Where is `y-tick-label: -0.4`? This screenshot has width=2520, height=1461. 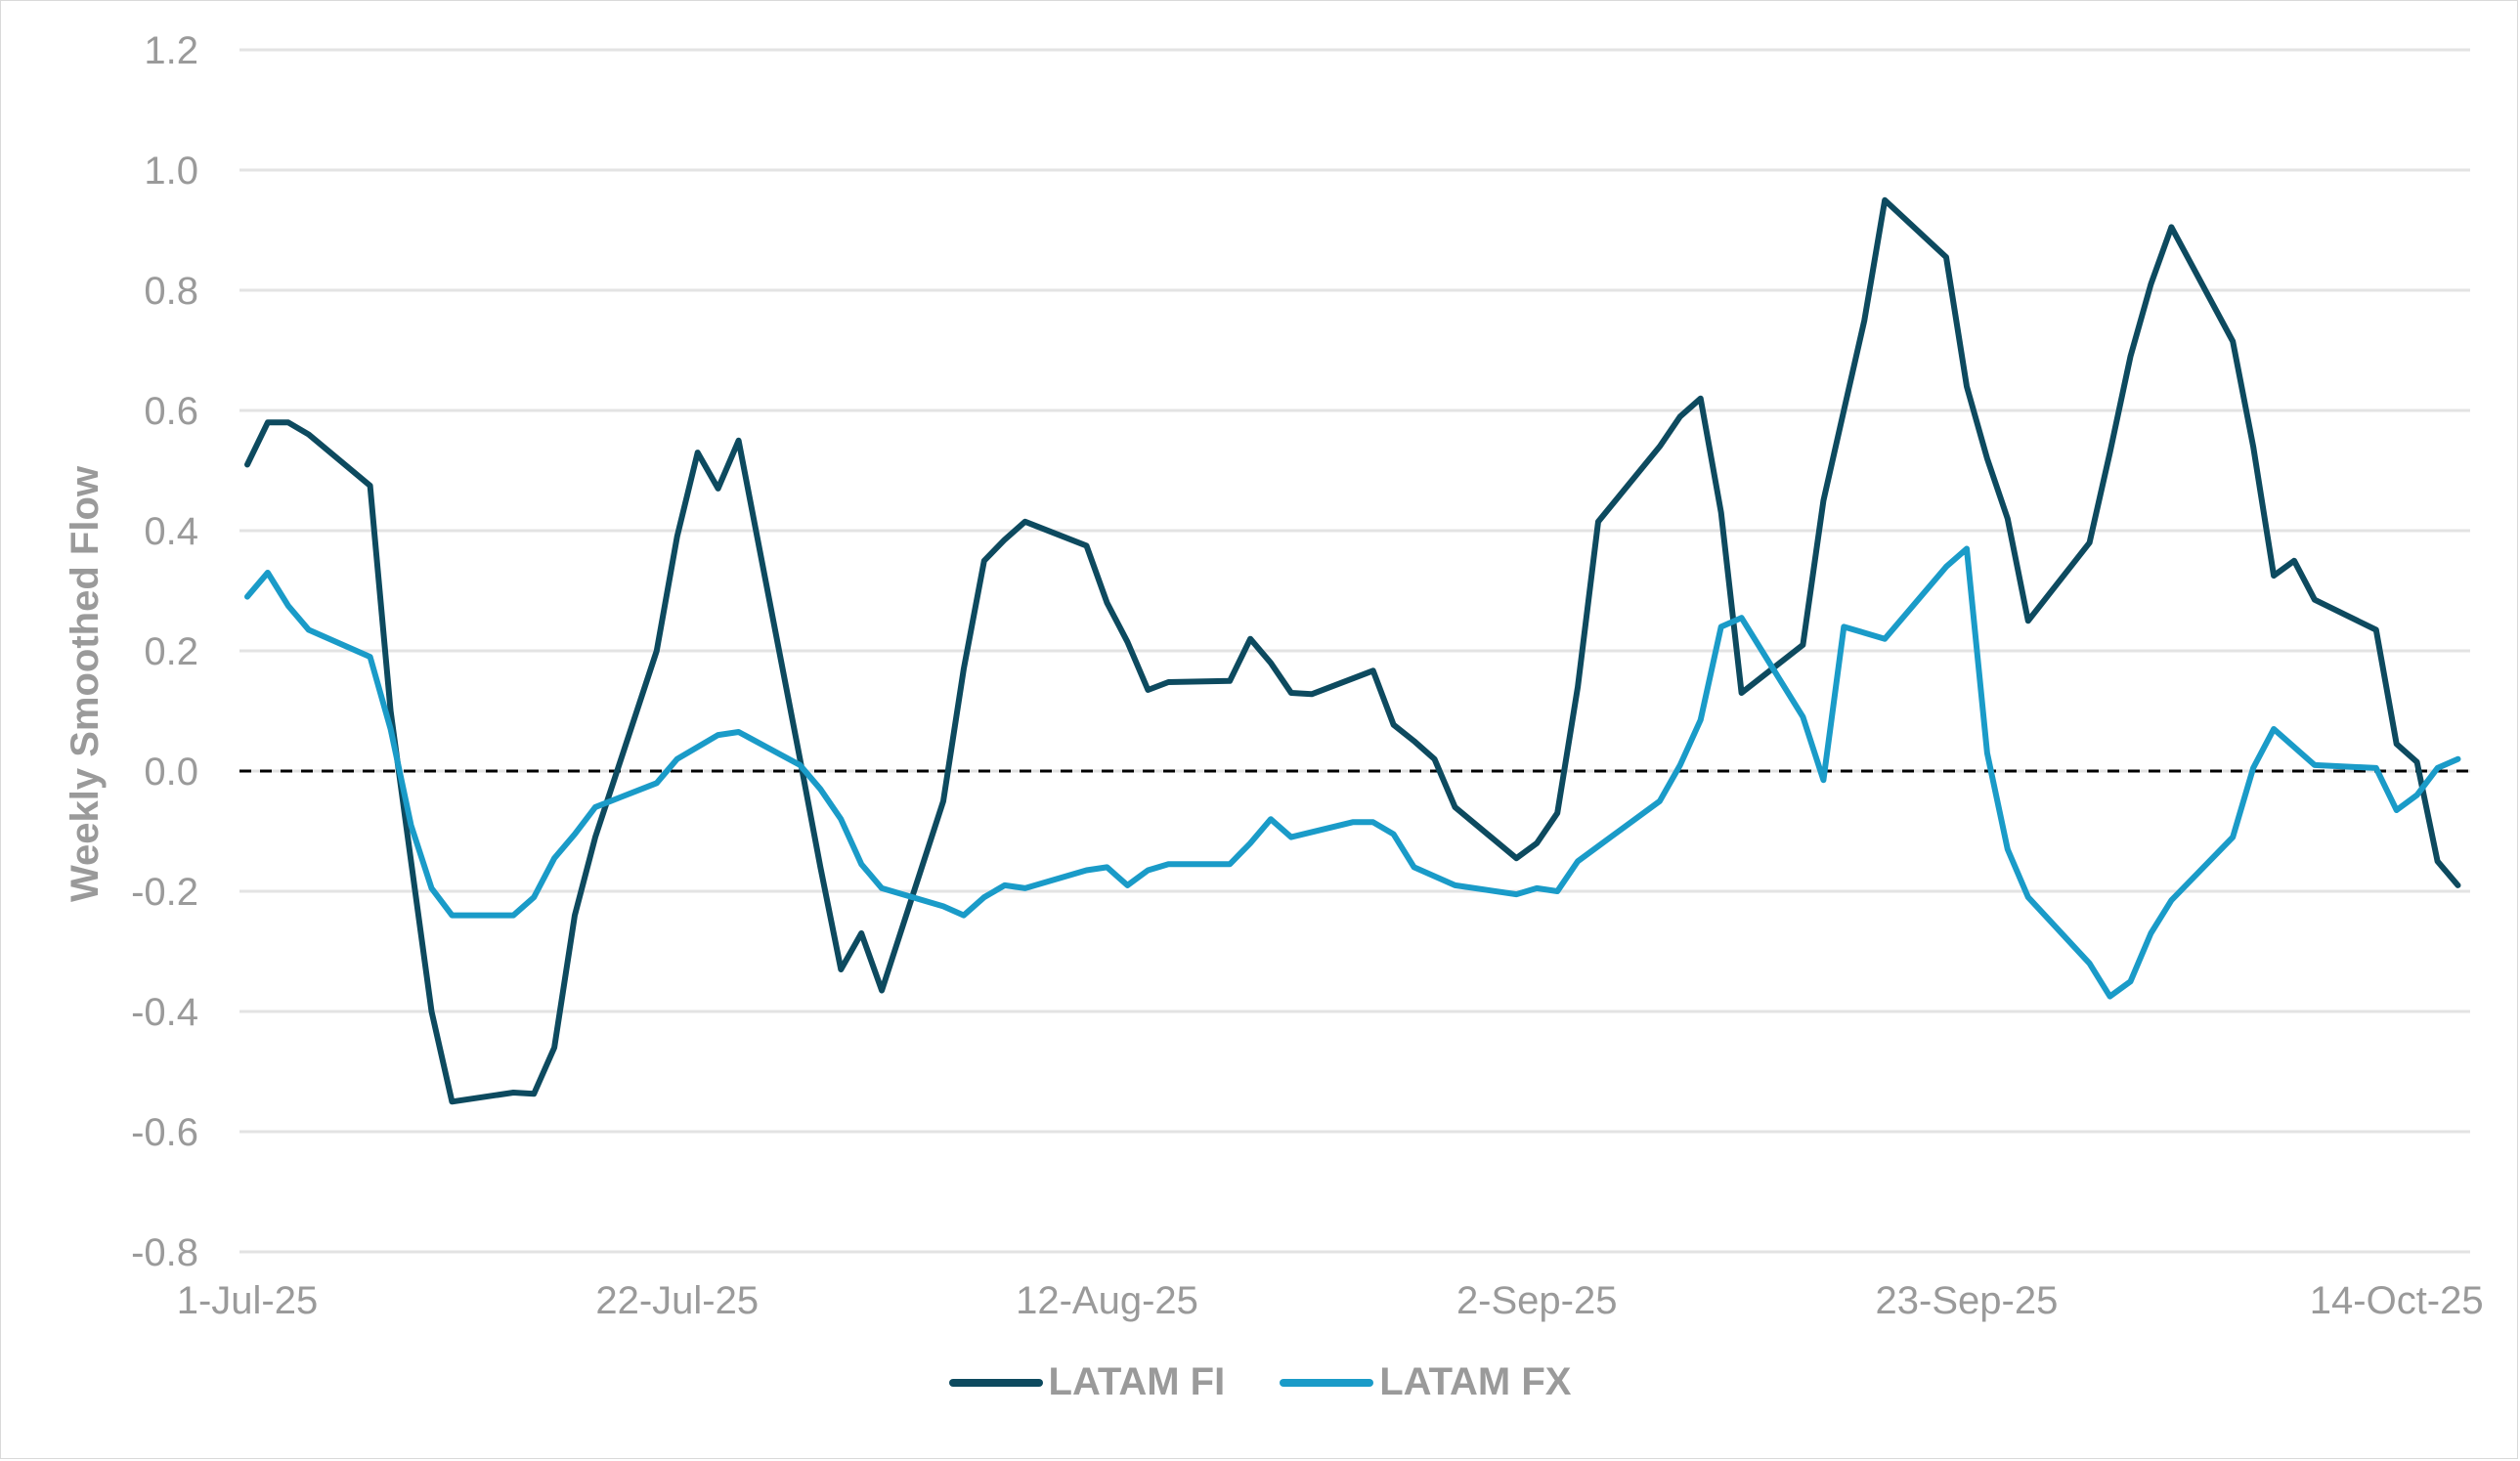
y-tick-label: -0.4 is located at coordinates (164, 1012).